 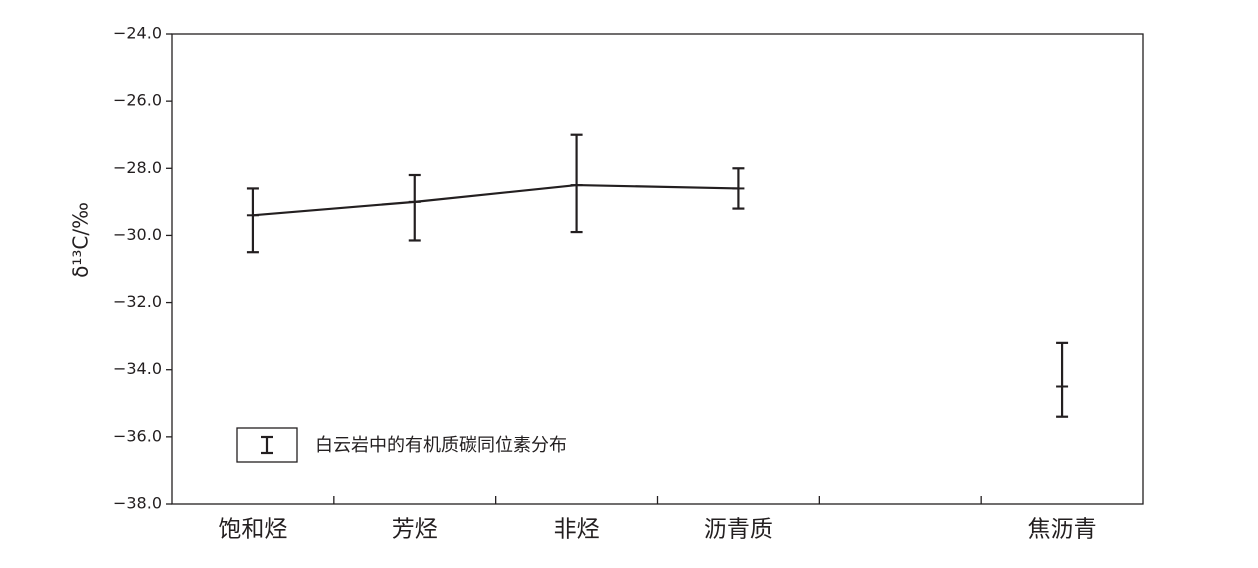 What do you see at coordinates (137, 435) in the screenshot?
I see `y-tick-label: −36.0` at bounding box center [137, 435].